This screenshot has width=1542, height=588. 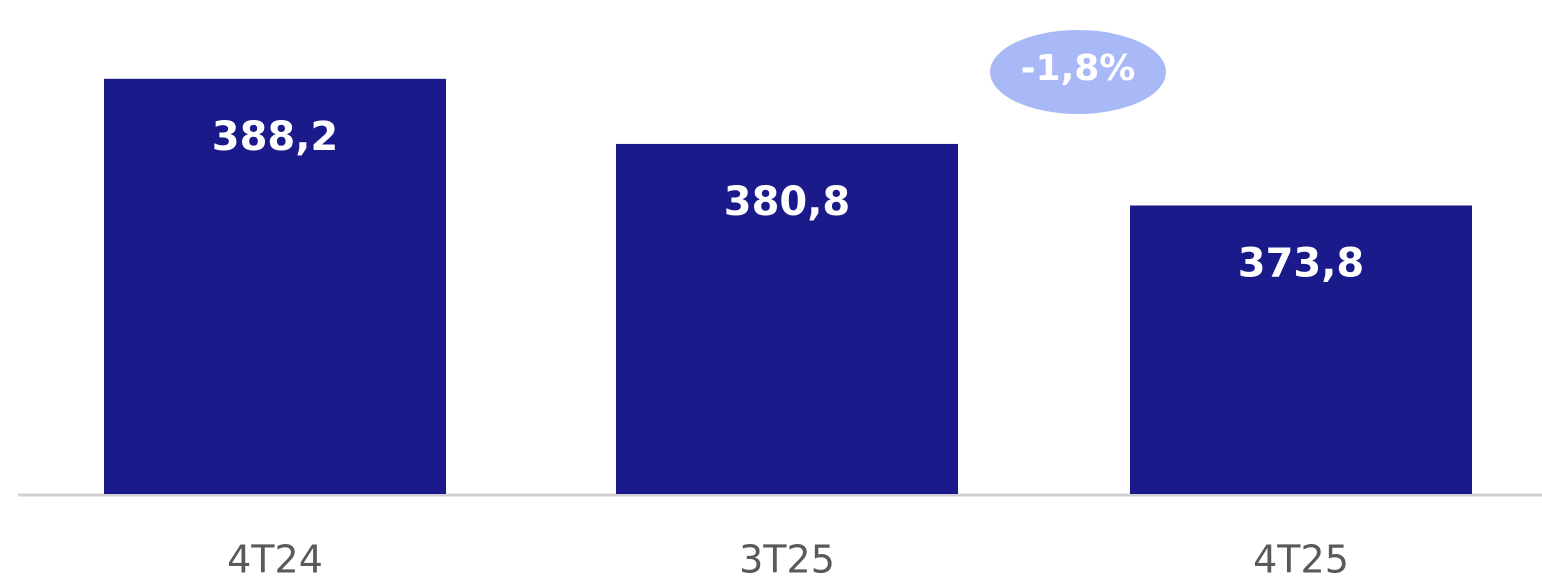 I want to click on x-tick-label: 4T24, so click(x=275, y=560).